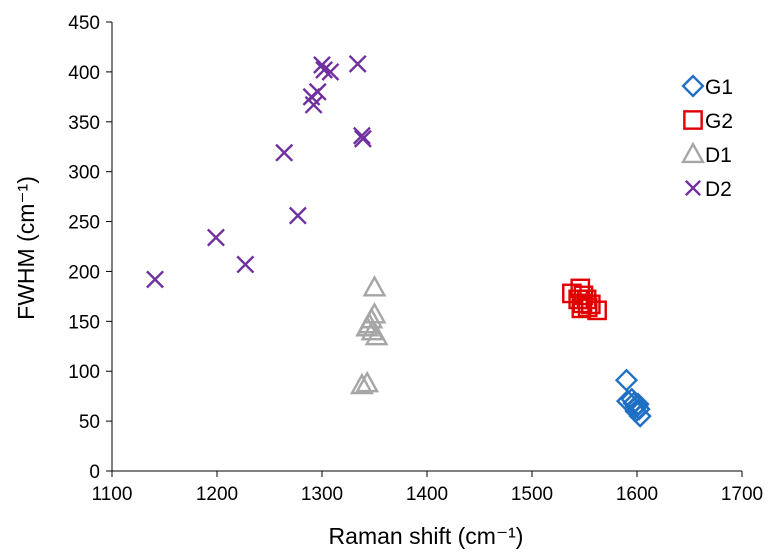 The width and height of the screenshot is (769, 552). What do you see at coordinates (94, 472) in the screenshot?
I see `y-tick-label: 0` at bounding box center [94, 472].